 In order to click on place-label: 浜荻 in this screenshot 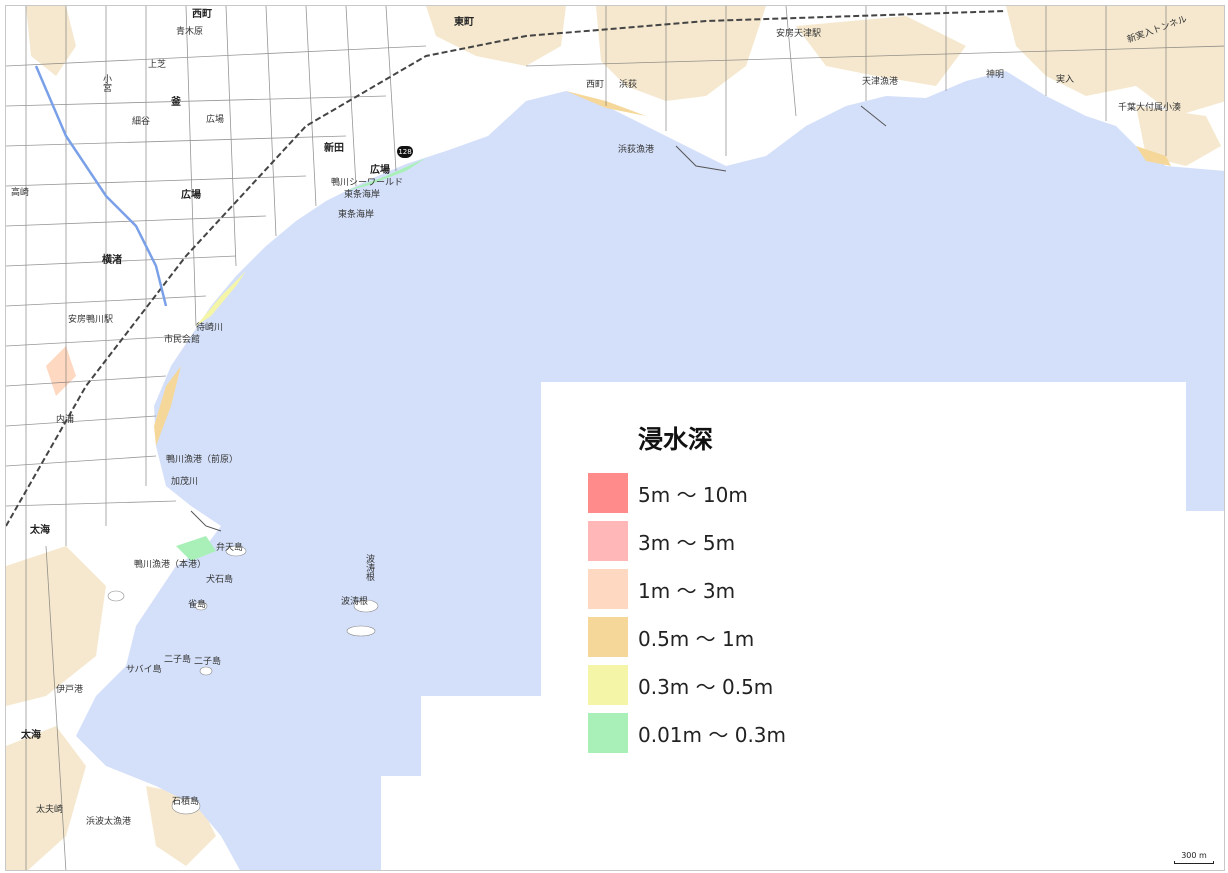, I will do `click(628, 85)`.